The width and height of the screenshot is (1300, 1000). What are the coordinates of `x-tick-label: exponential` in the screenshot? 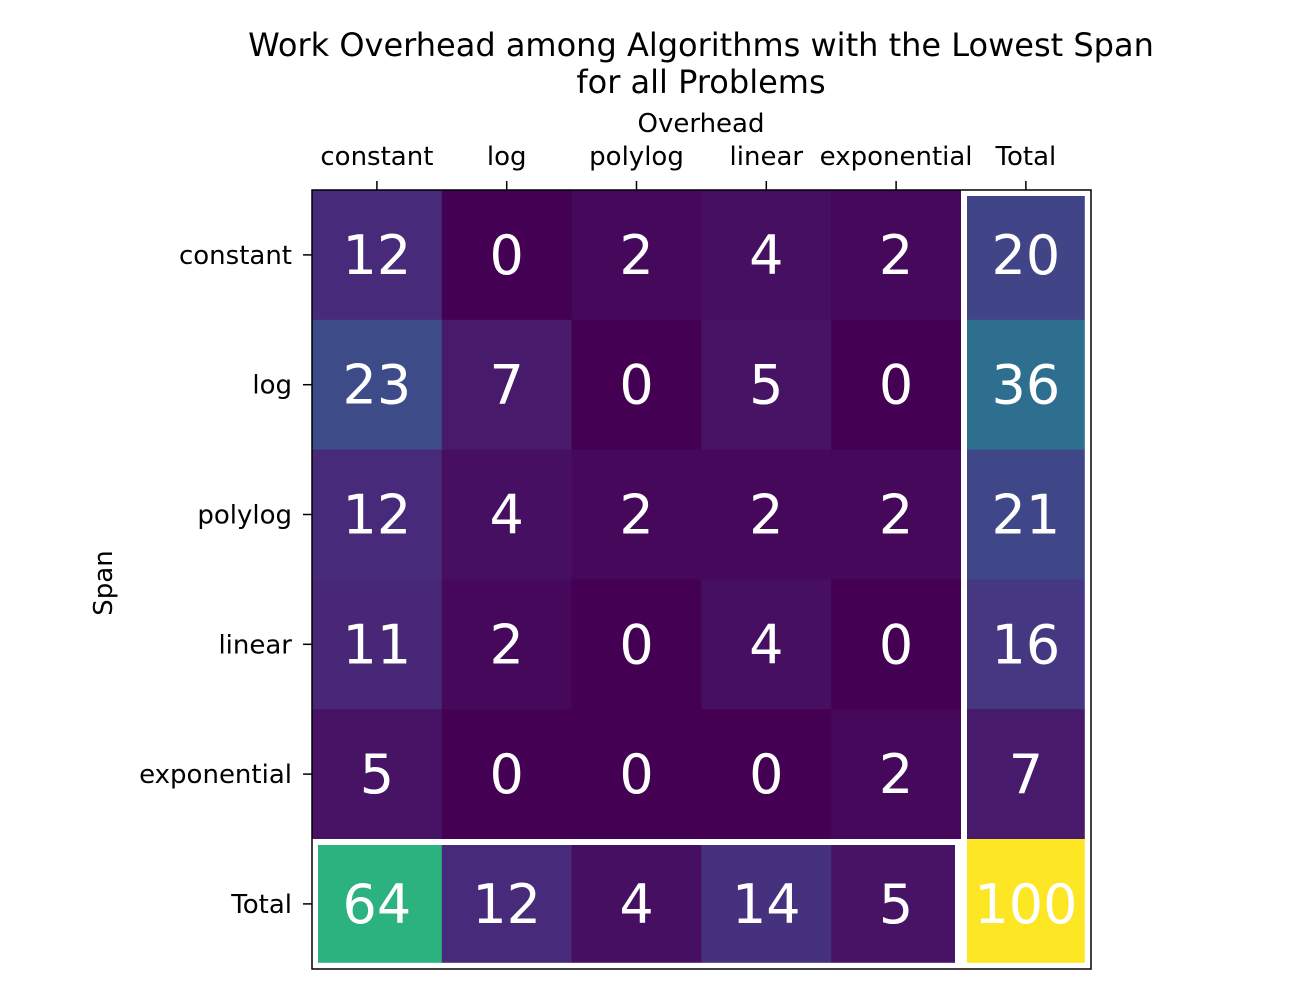 It's located at (896, 157).